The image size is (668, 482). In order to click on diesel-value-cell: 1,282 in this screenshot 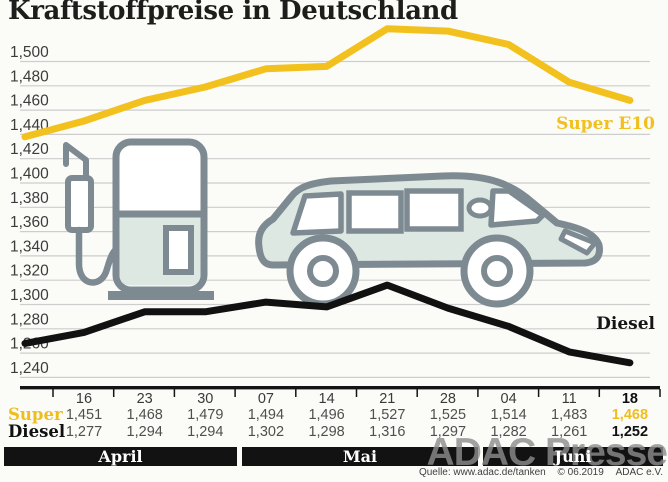, I will do `click(508, 432)`.